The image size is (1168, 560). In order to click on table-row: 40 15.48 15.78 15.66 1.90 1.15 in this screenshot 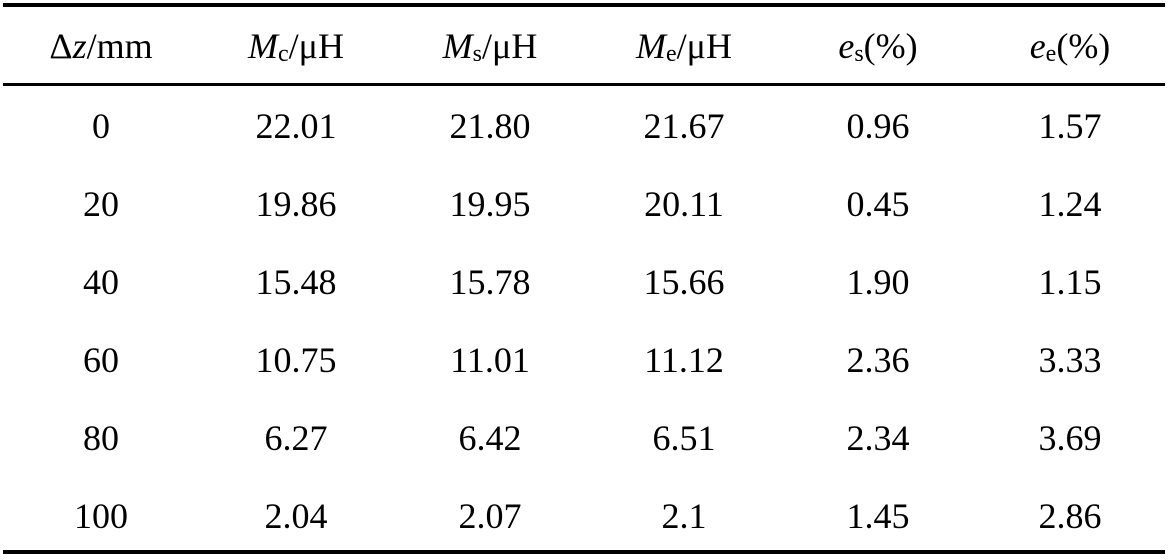, I will do `click(584, 282)`.